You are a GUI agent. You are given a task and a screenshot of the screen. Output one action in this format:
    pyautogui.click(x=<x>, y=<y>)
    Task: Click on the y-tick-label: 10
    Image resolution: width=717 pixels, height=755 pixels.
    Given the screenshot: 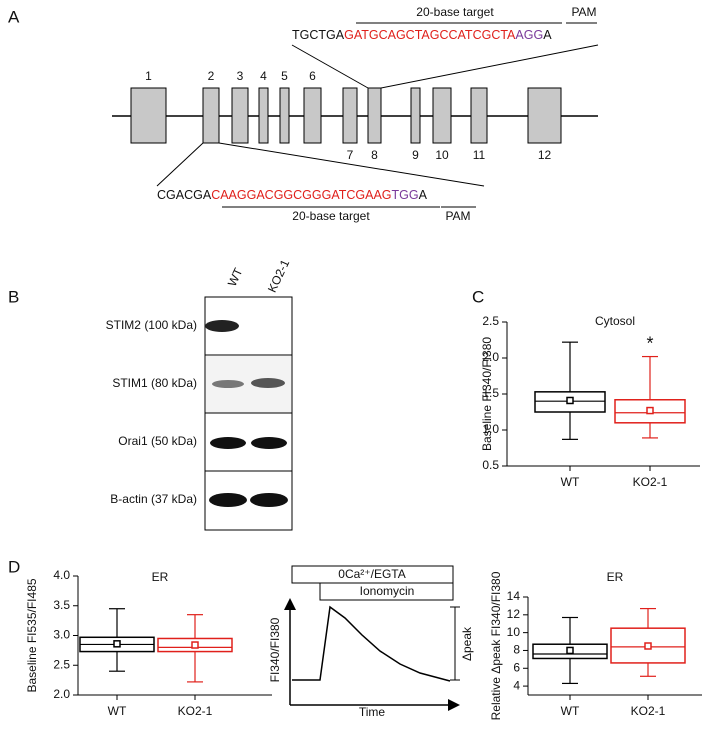 What is the action you would take?
    pyautogui.click(x=514, y=632)
    